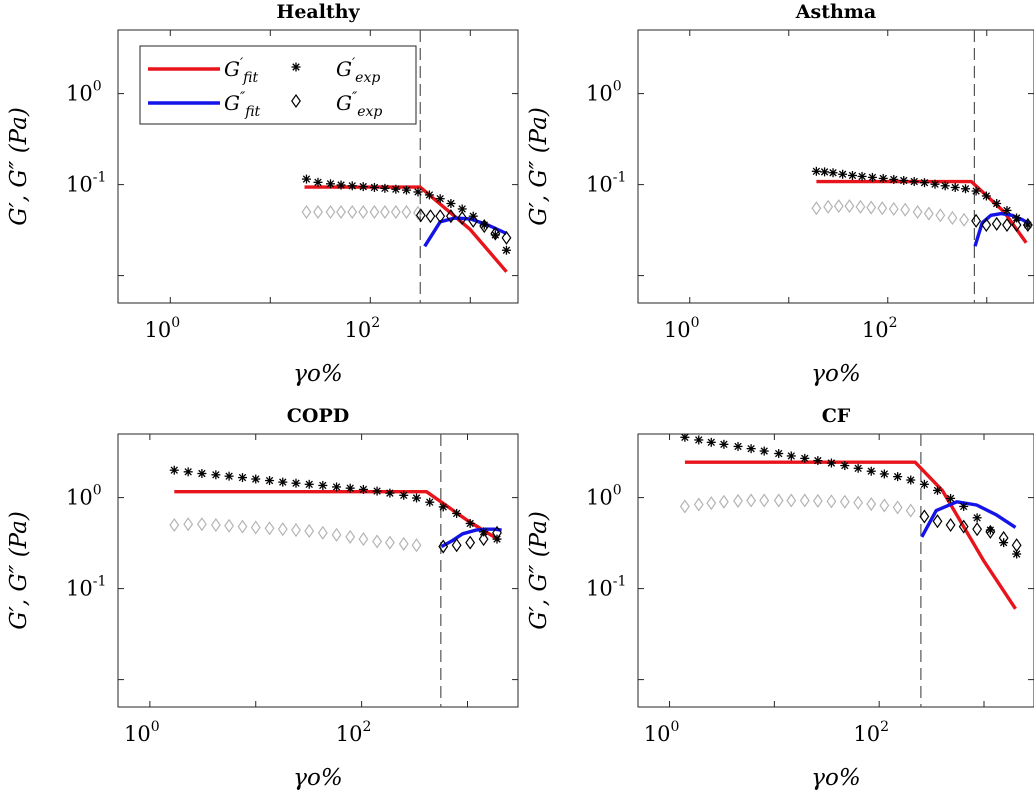 The height and width of the screenshot is (794, 1034). Describe the element at coordinates (86, 587) in the screenshot. I see `y-tick-label: 10⁻¹` at that location.